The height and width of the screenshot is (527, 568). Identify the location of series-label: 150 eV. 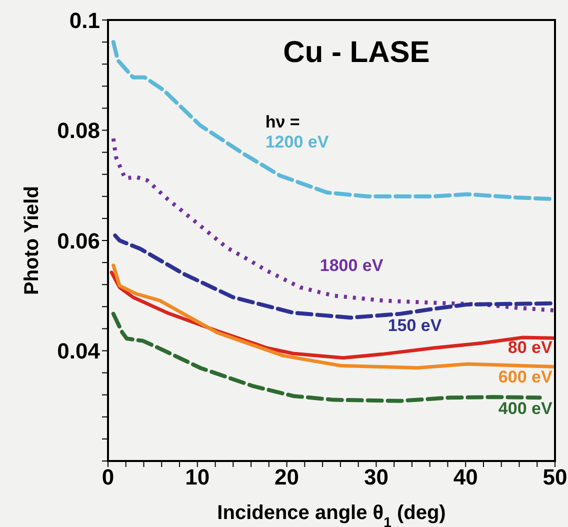
(415, 325).